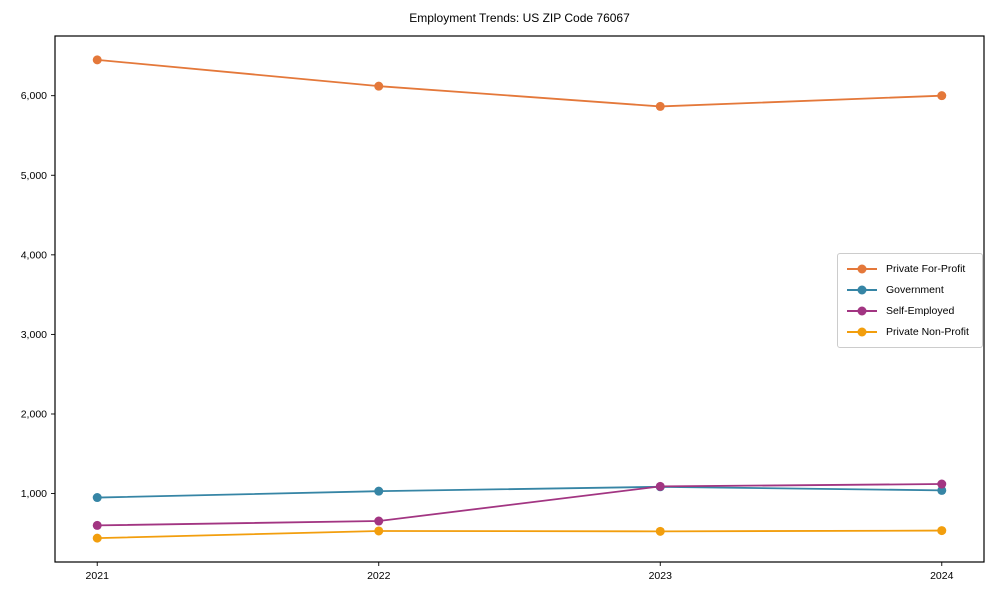 This screenshot has height=600, width=1000. I want to click on series-line-private-for-profit, so click(519, 83).